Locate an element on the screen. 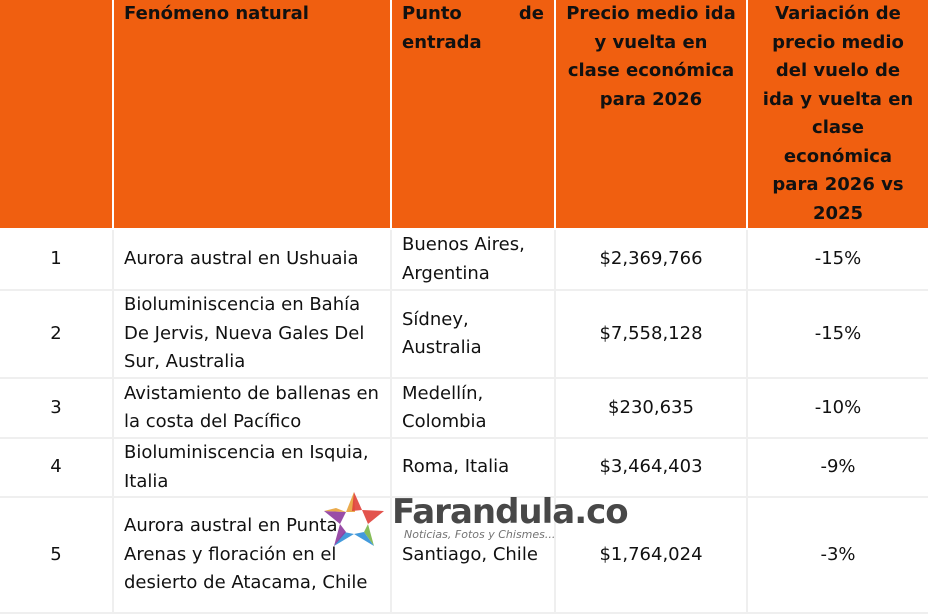  header-phenomenon: Fenómeno natural is located at coordinates (252, 115).